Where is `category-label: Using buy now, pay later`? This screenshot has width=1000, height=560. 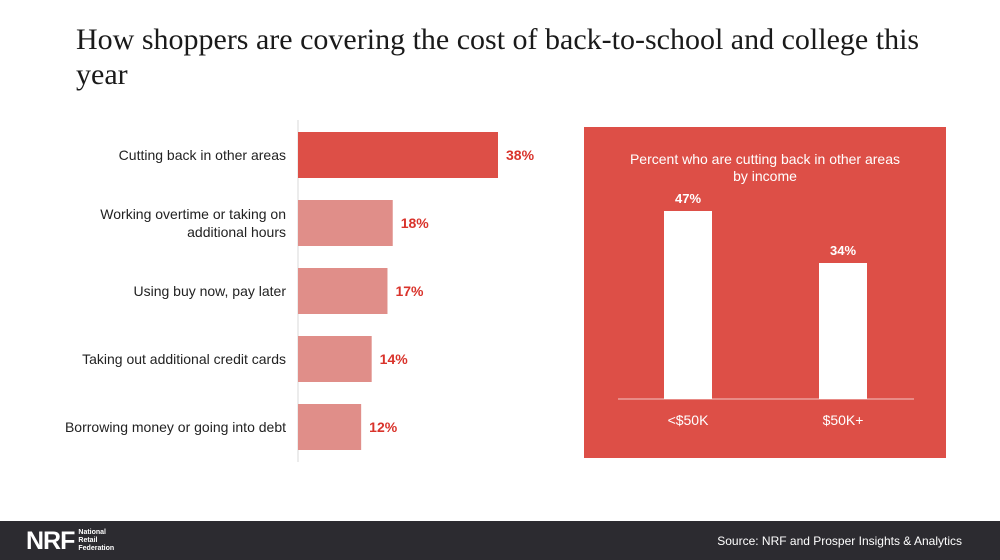 category-label: Using buy now, pay later is located at coordinates (209, 291).